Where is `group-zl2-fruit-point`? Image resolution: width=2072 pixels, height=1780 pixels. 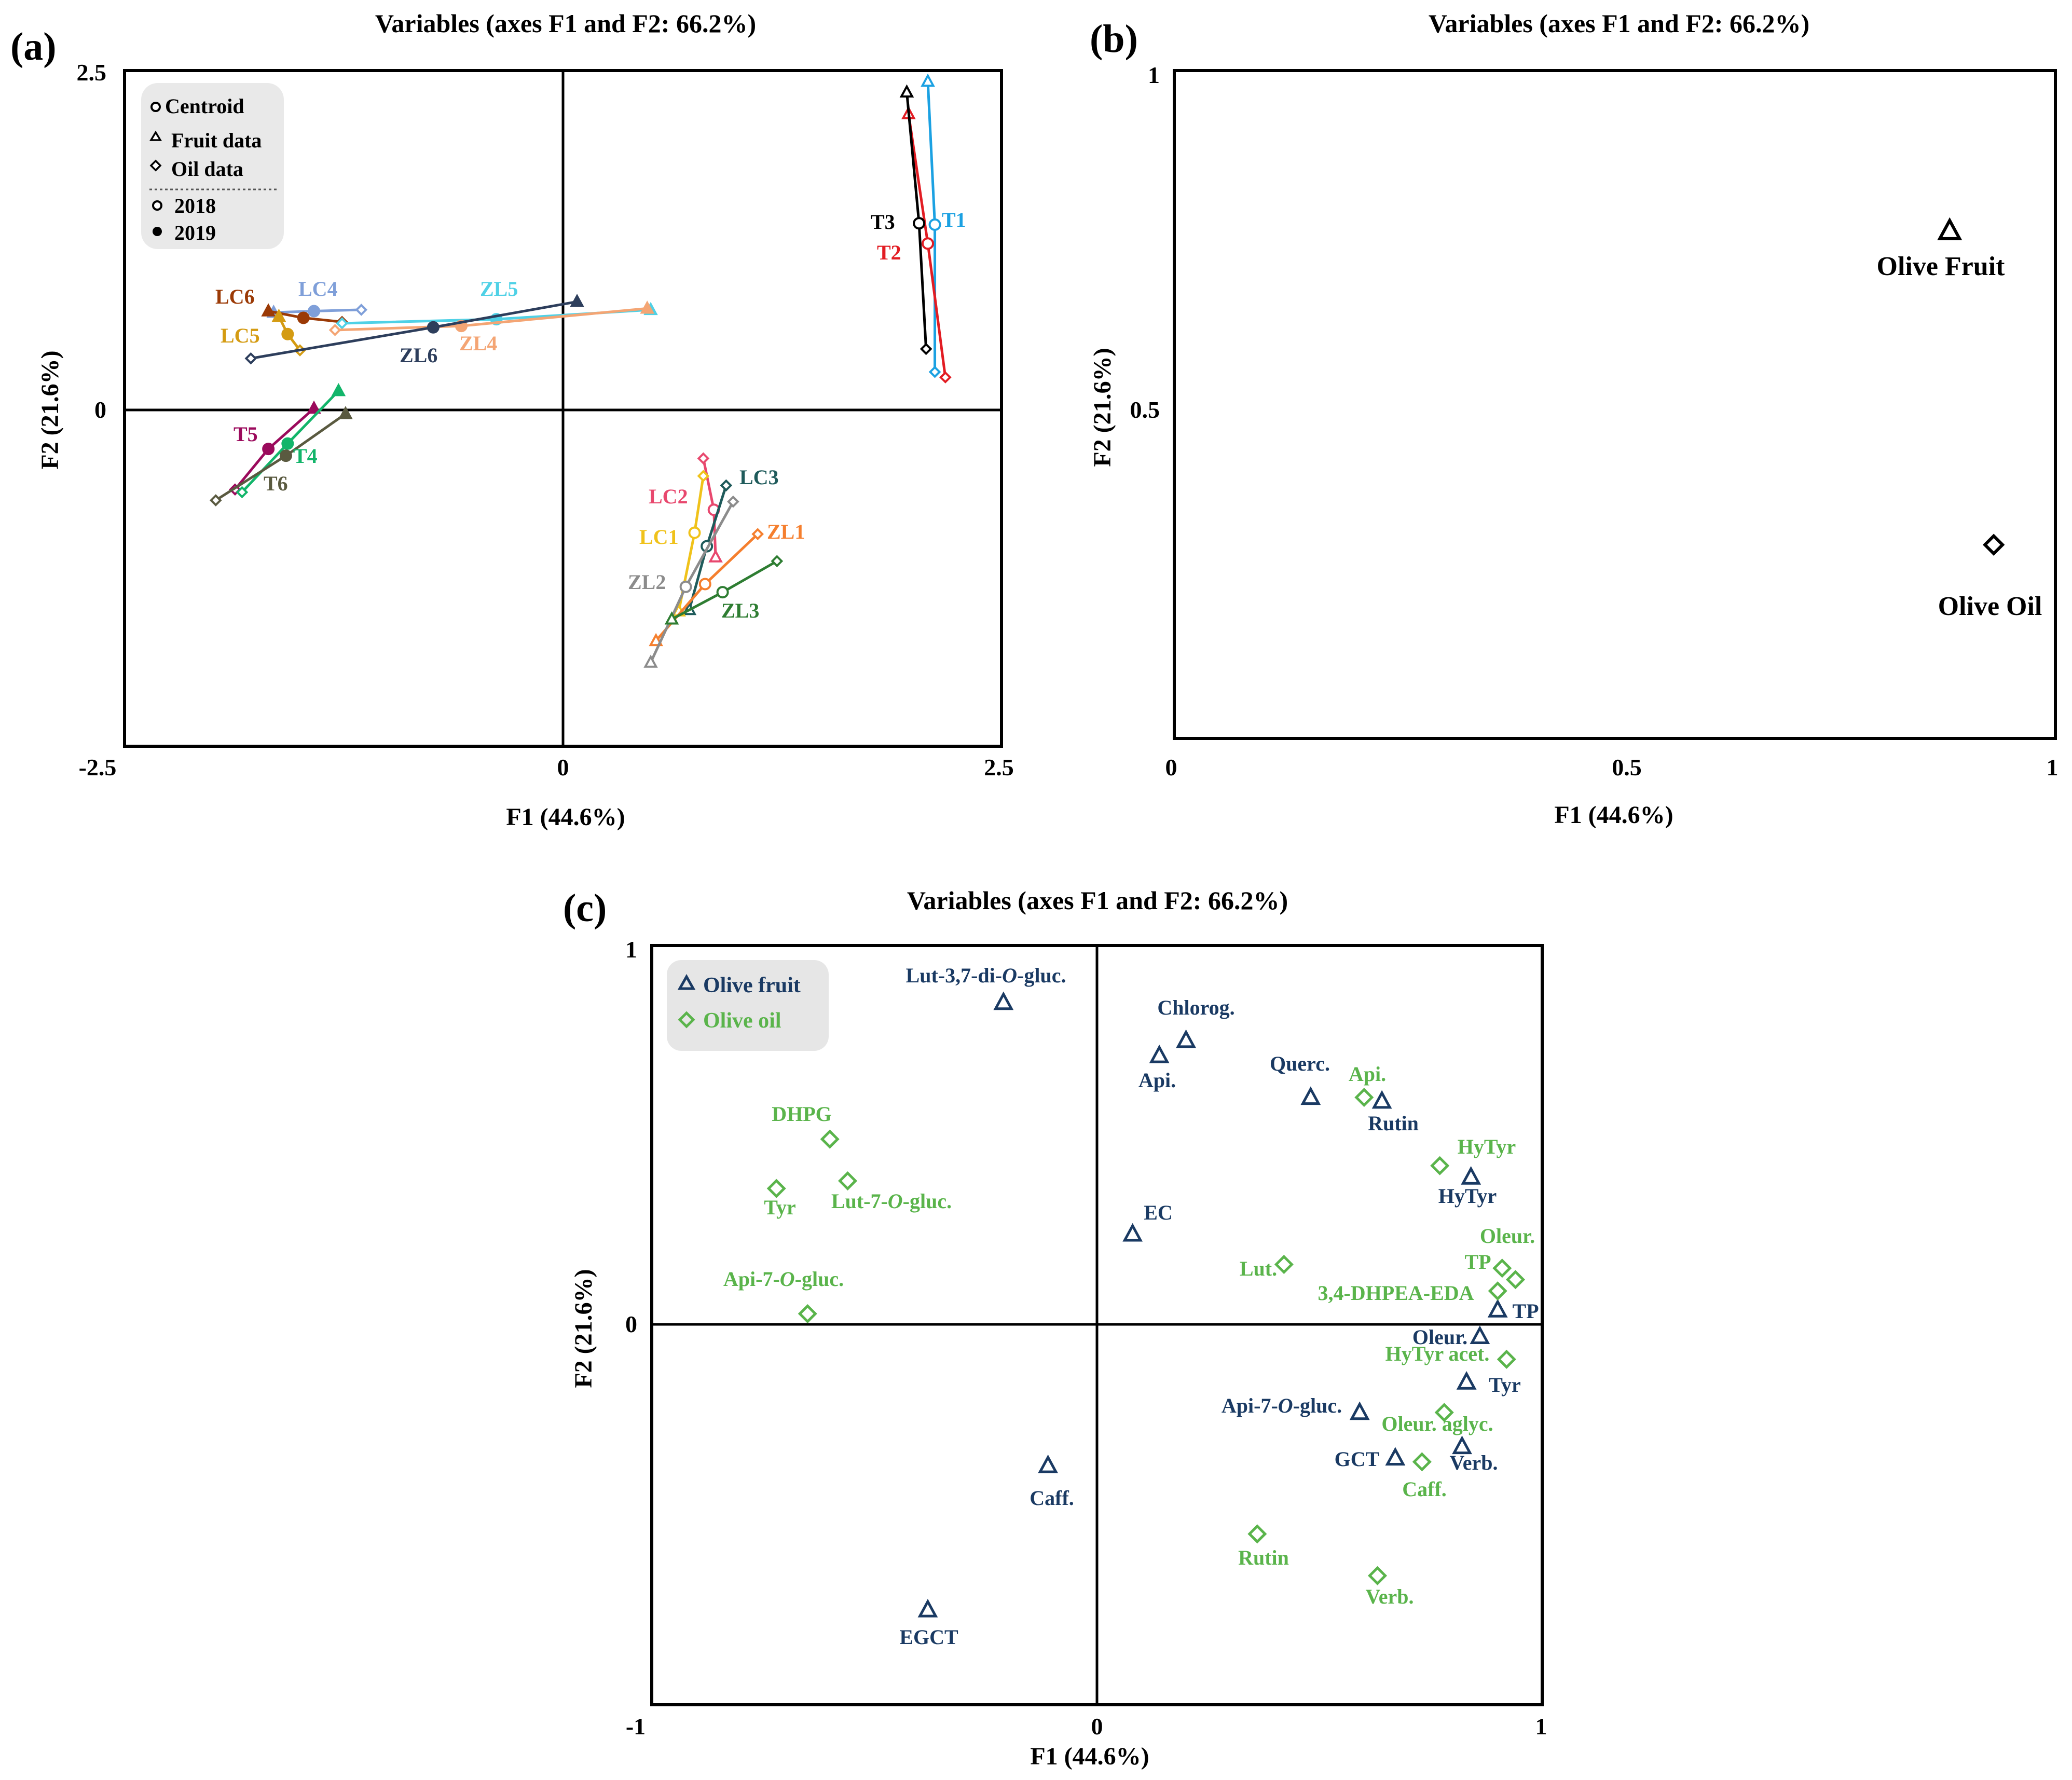
group-zl2-fruit-point is located at coordinates (650, 661).